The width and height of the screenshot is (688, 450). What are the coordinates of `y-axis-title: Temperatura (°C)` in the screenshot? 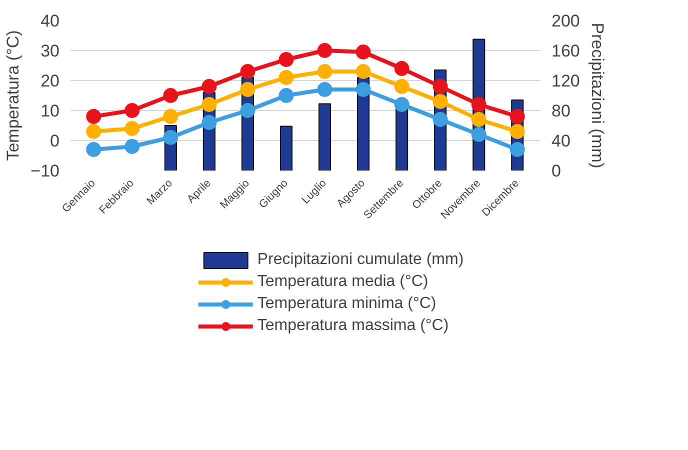 It's located at (13, 95).